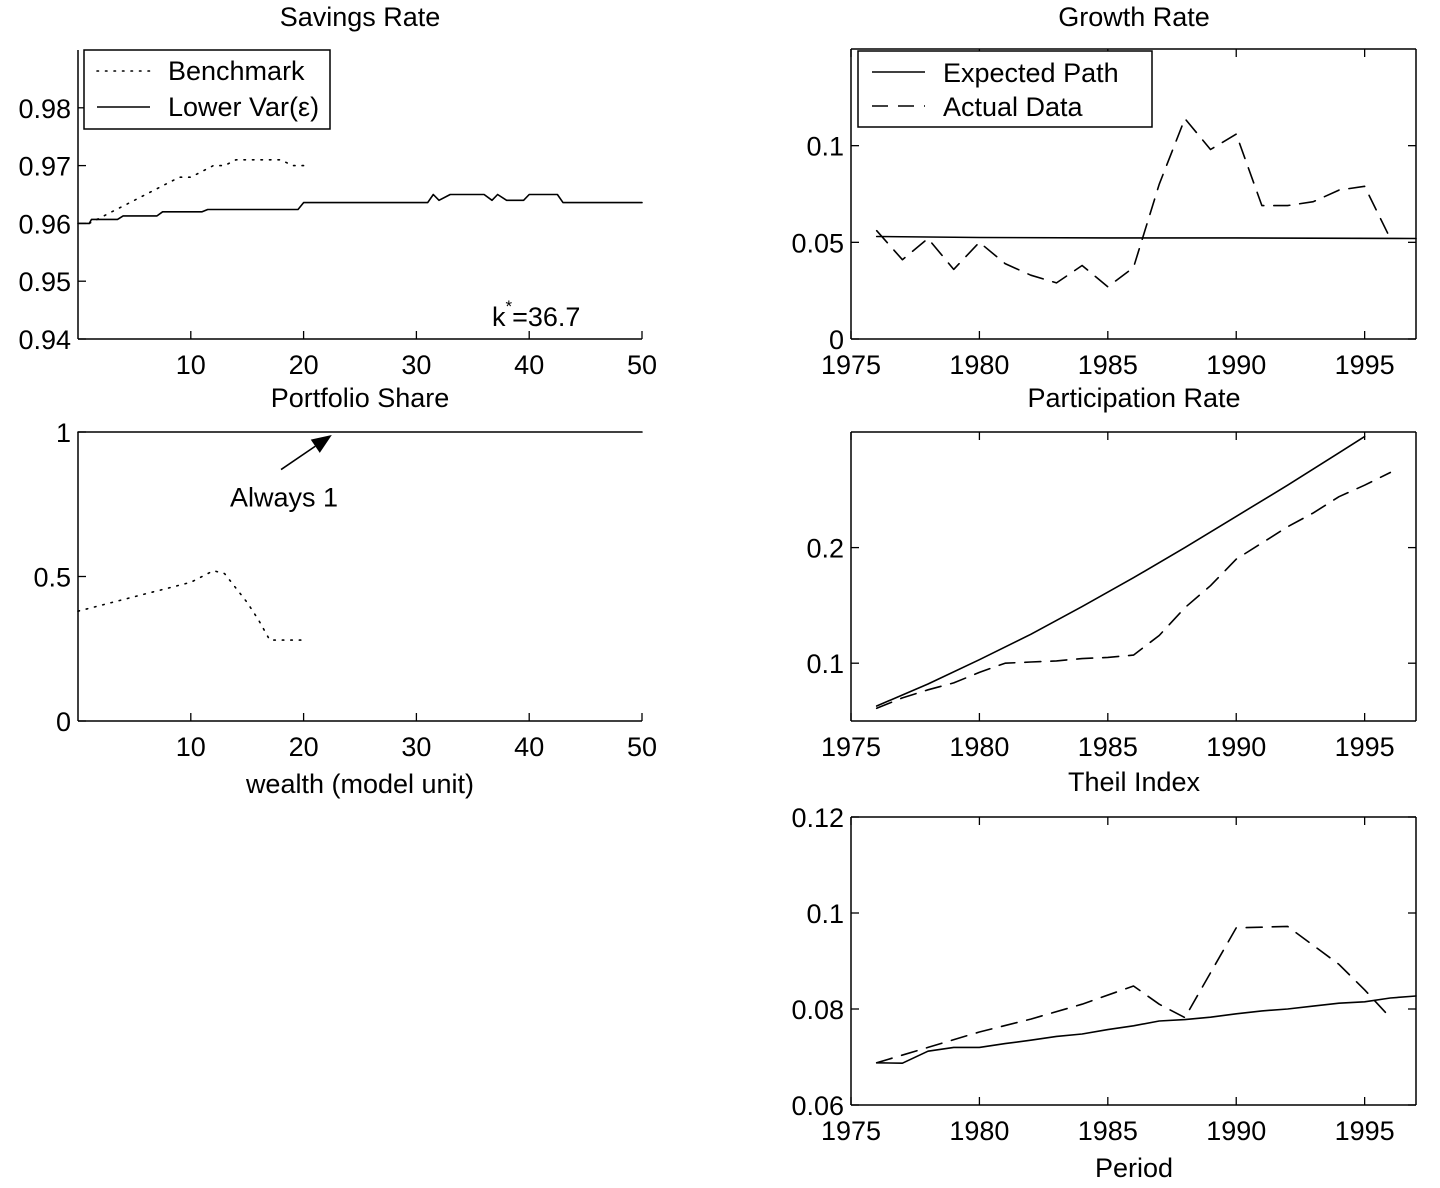  What do you see at coordinates (191, 605) in the screenshot?
I see `portfolio-series-benchmark` at bounding box center [191, 605].